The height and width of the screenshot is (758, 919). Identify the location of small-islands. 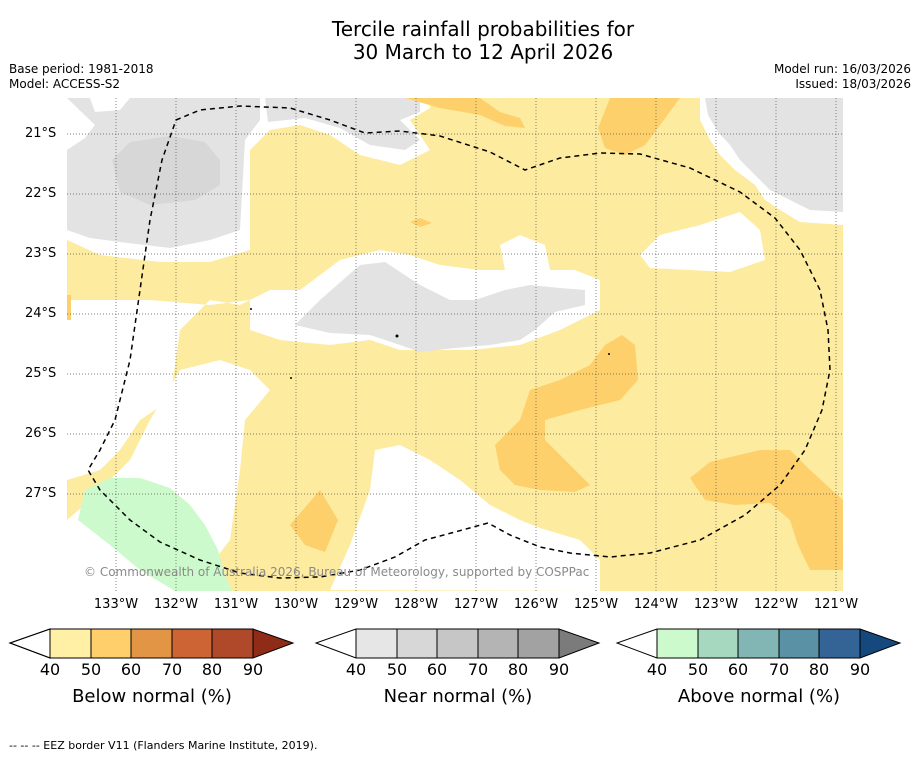
(430, 343).